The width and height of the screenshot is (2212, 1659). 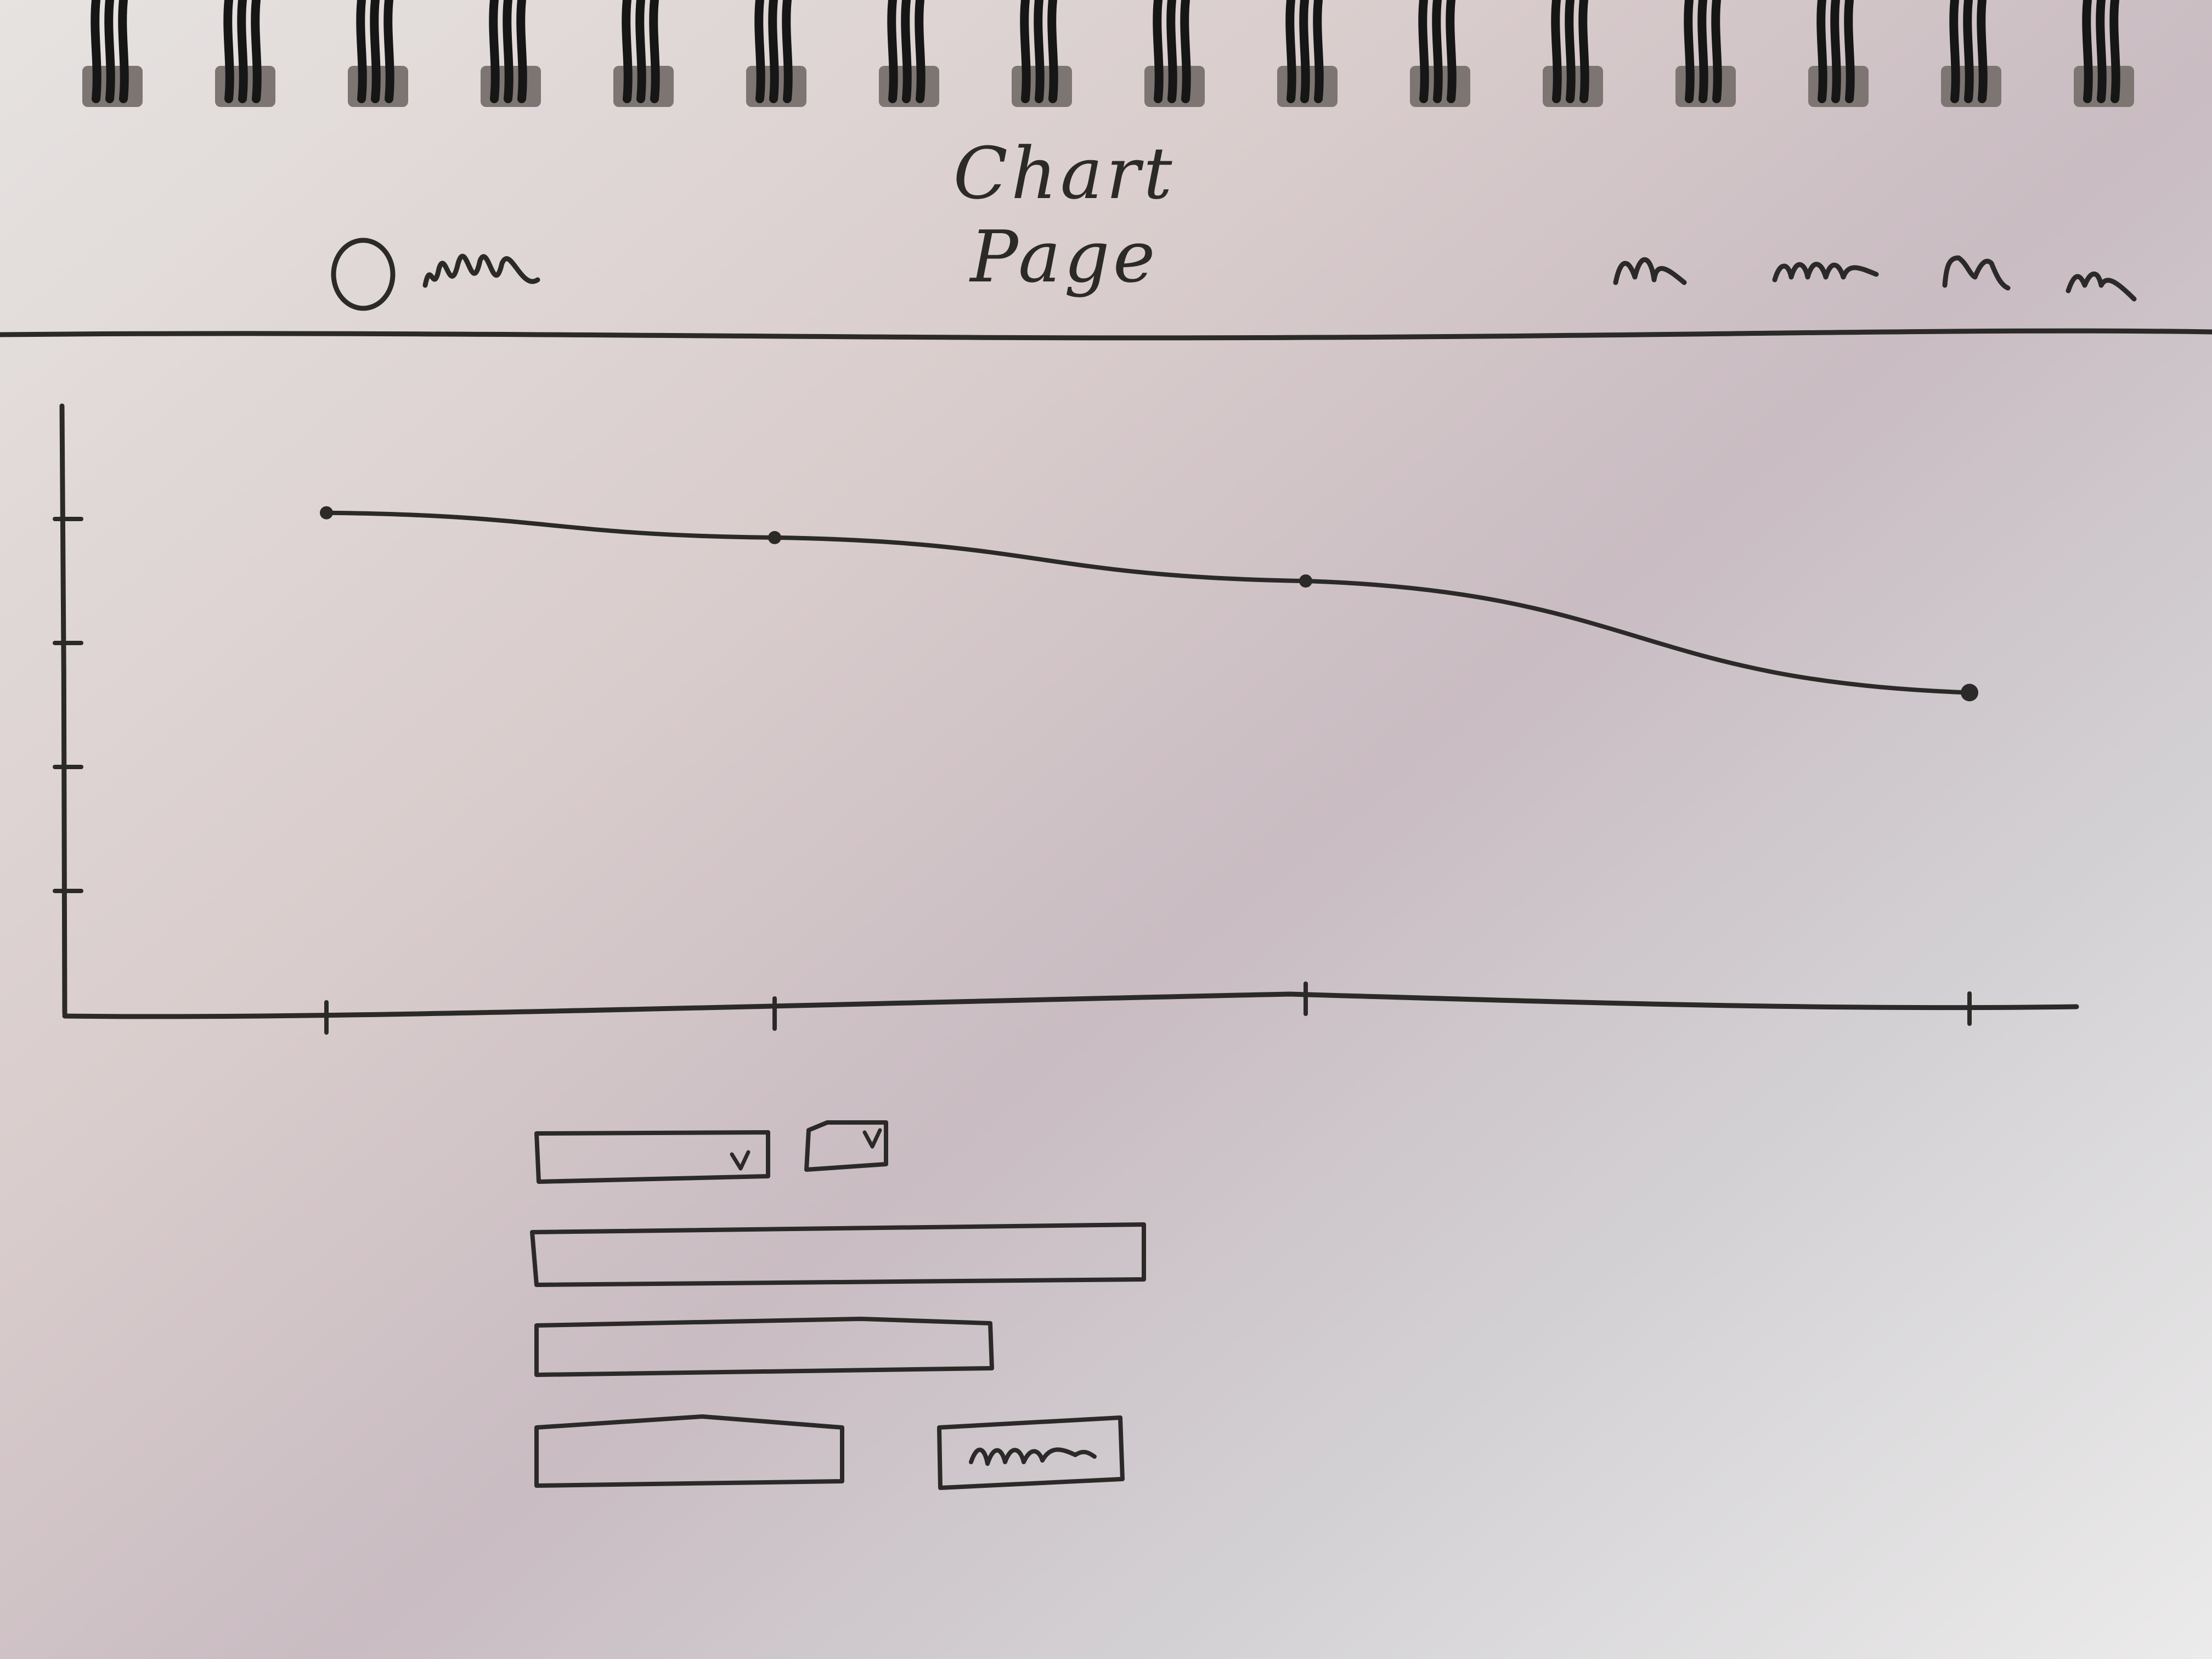 What do you see at coordinates (838, 1305) in the screenshot?
I see `form-panel` at bounding box center [838, 1305].